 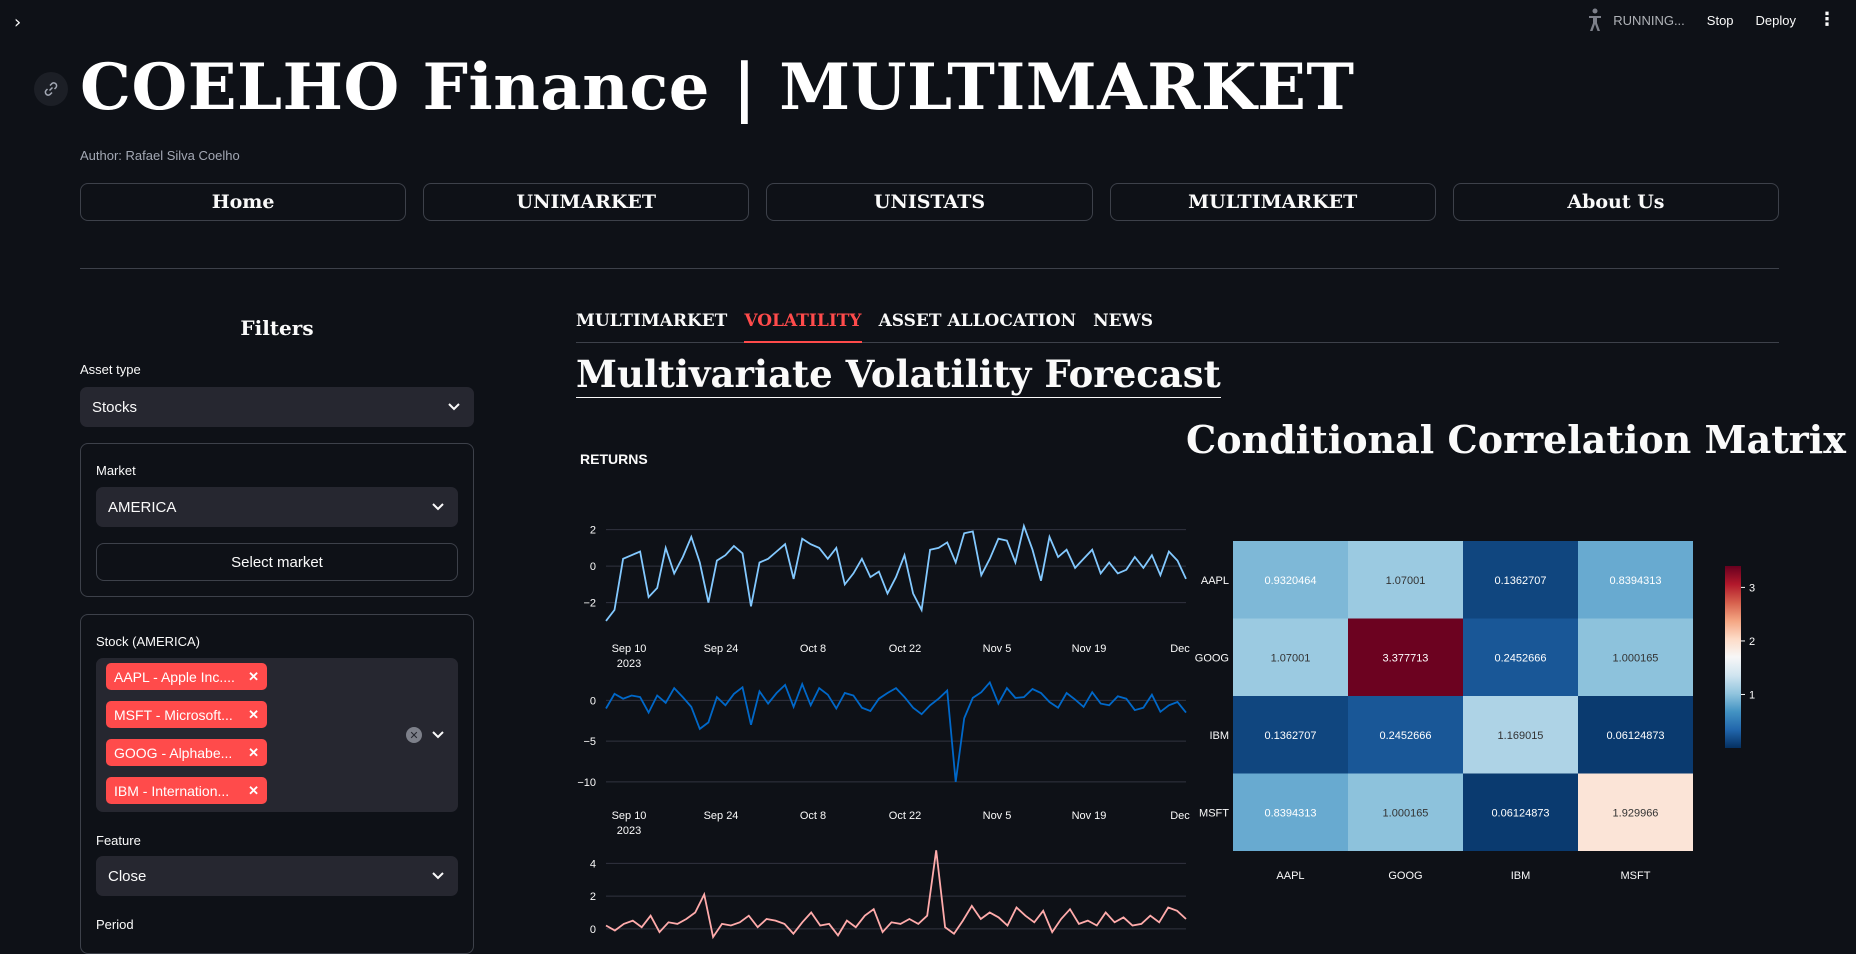 What do you see at coordinates (116, 470) in the screenshot?
I see `market-label: Market` at bounding box center [116, 470].